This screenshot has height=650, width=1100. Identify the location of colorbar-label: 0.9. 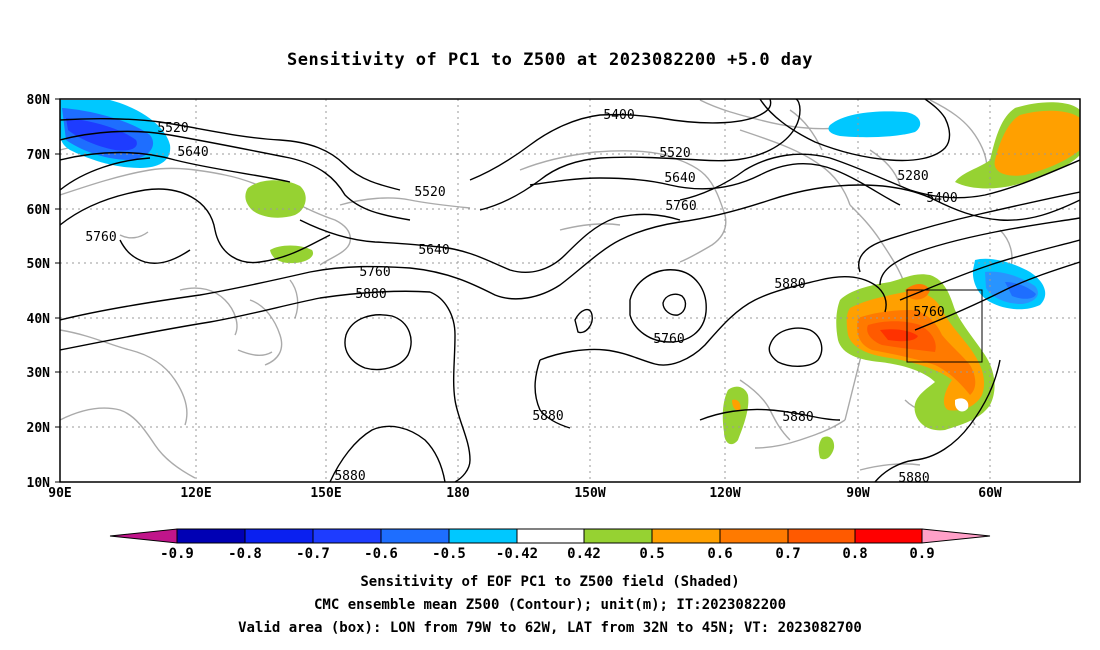
(921, 554).